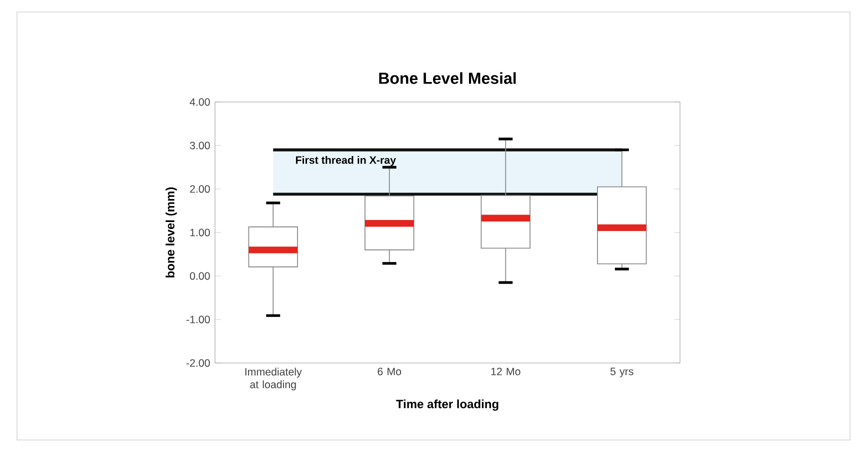 The width and height of the screenshot is (866, 454). Describe the element at coordinates (200, 276) in the screenshot. I see `y-tick-label: 0.00` at that location.